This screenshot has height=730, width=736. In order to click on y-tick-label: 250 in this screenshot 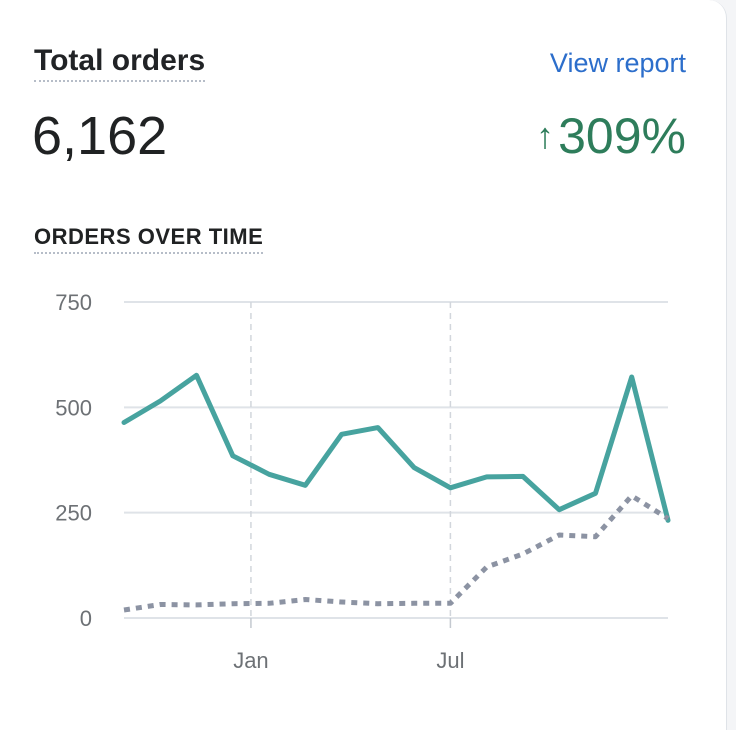, I will do `click(73, 513)`.